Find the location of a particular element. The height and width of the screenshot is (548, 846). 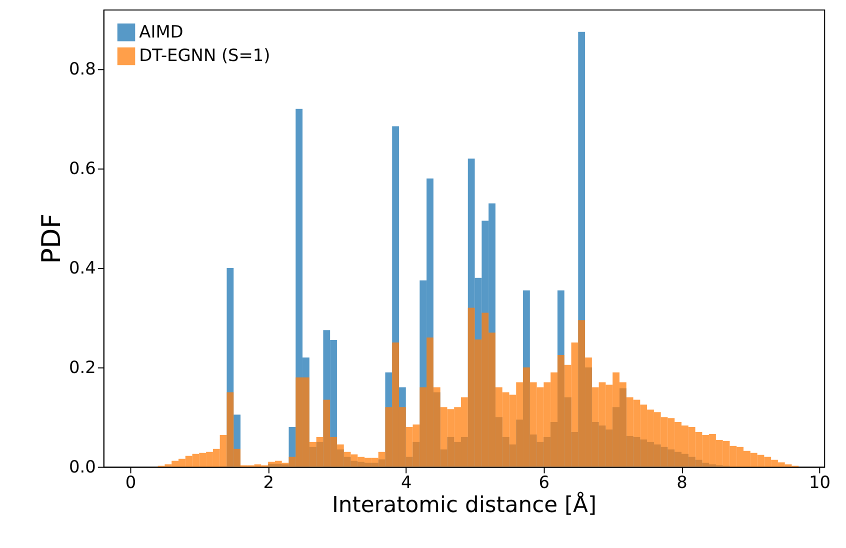

y-tick-label: 0.4 is located at coordinates (82, 267).